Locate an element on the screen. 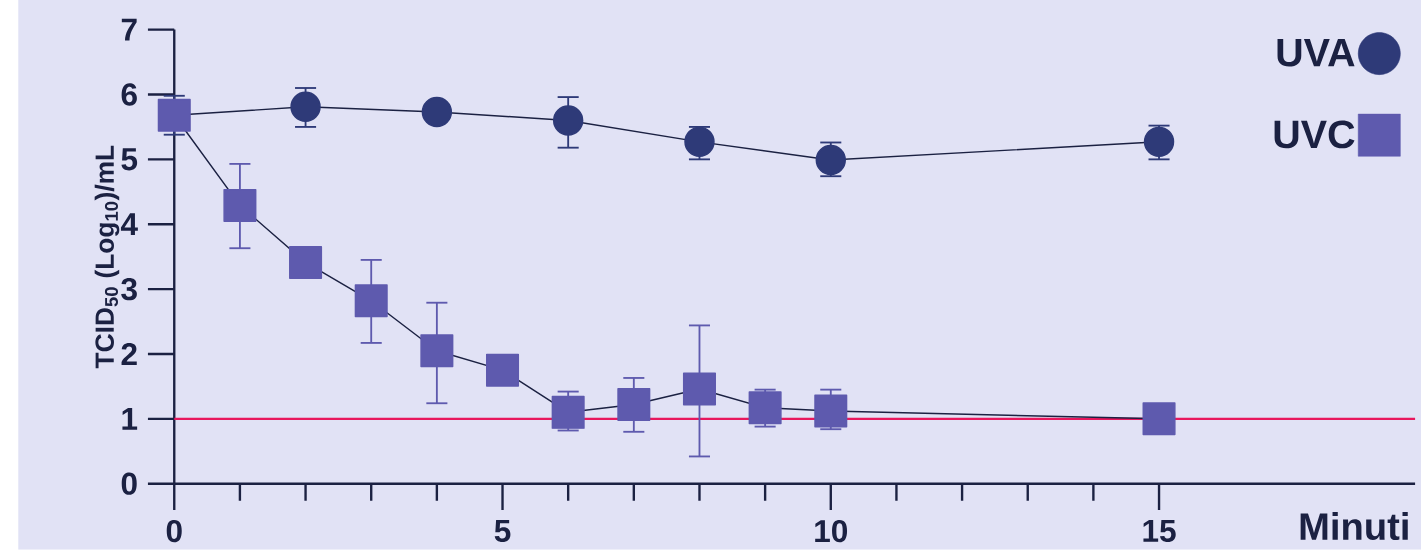  y-tick-label: 4 is located at coordinates (129, 224).